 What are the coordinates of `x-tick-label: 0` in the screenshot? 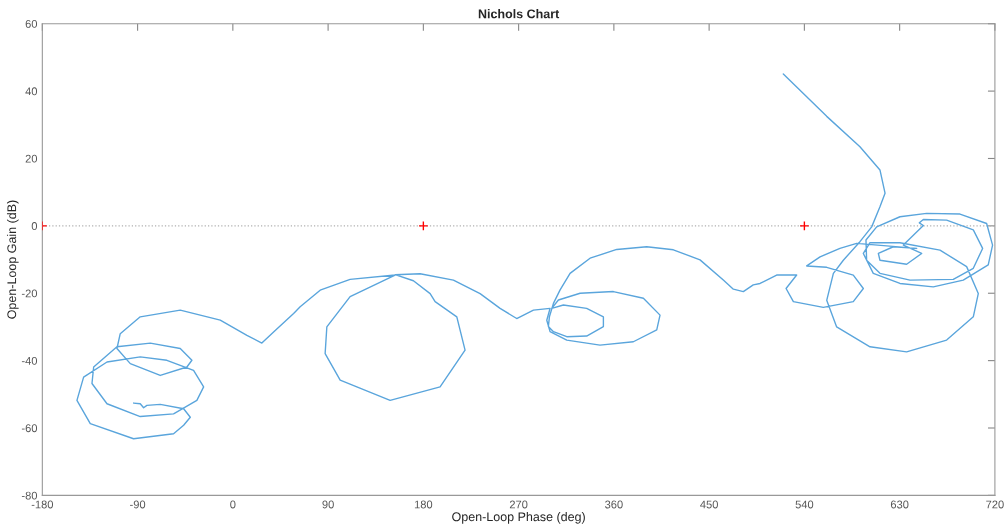 It's located at (233, 504).